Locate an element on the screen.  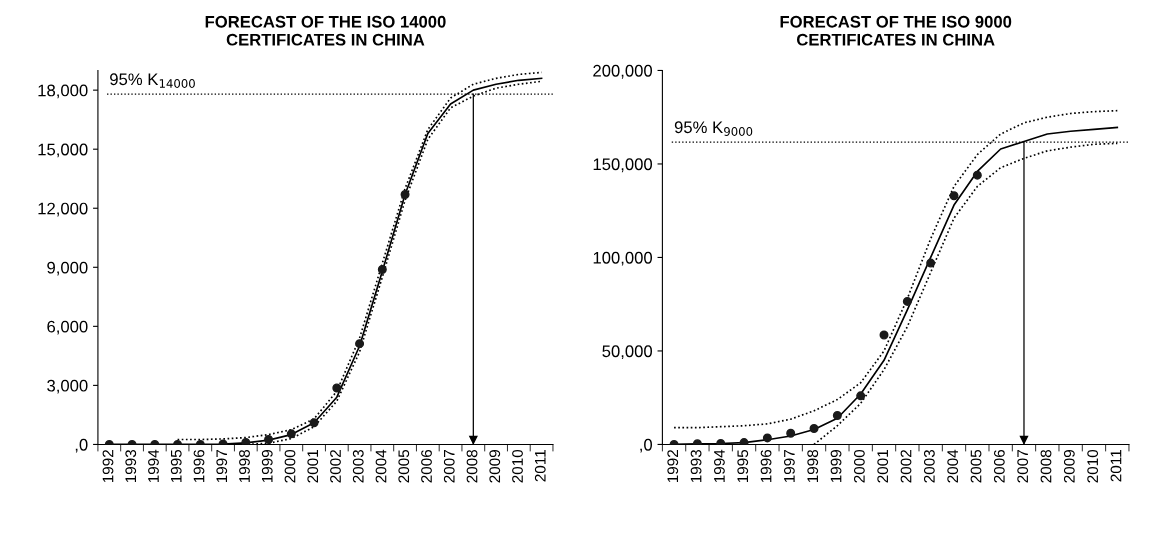
ref-line-label: 95% K$_{9000}$ is located at coordinates (713, 128).